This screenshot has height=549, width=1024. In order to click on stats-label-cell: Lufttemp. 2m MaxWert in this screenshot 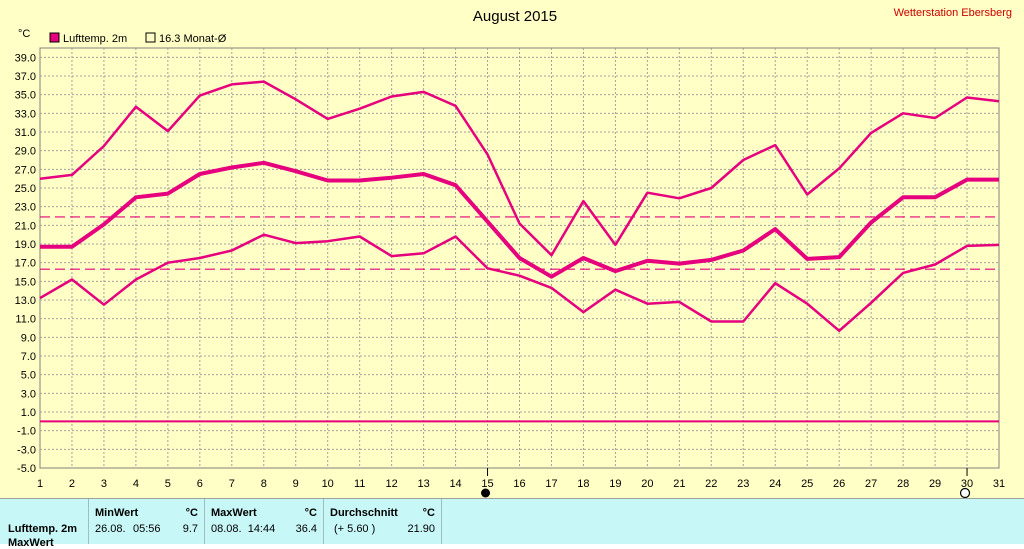, I will do `click(44, 524)`.